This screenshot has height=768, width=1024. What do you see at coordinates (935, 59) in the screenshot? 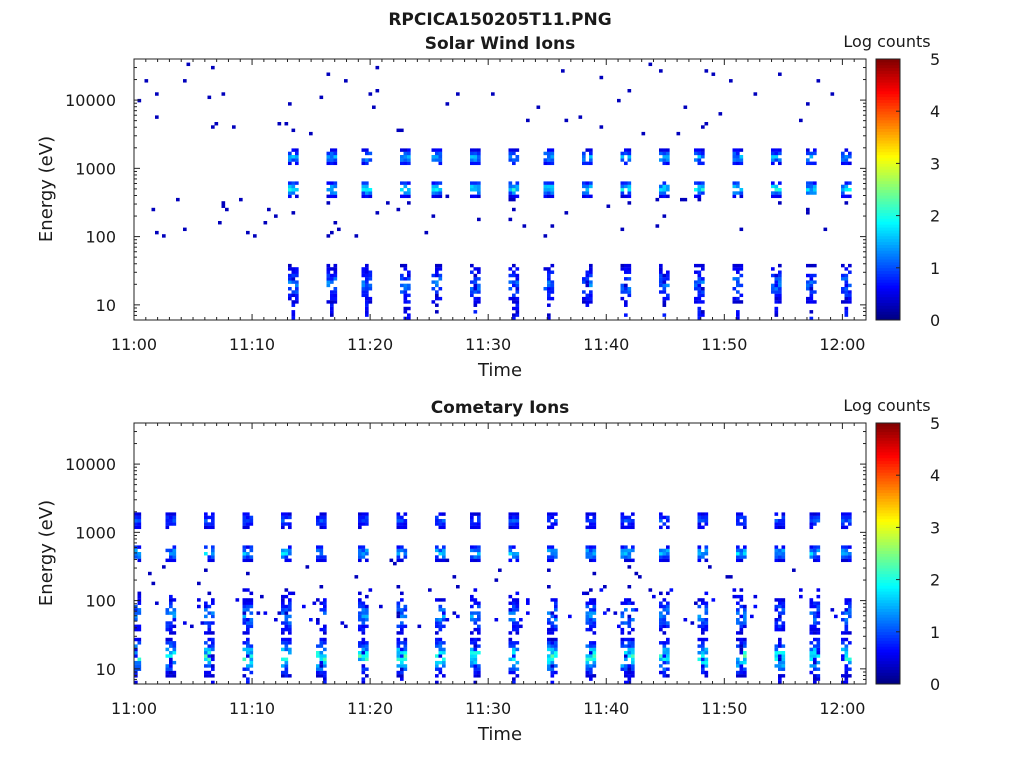
I see `colorbar-tick-label: 5` at bounding box center [935, 59].